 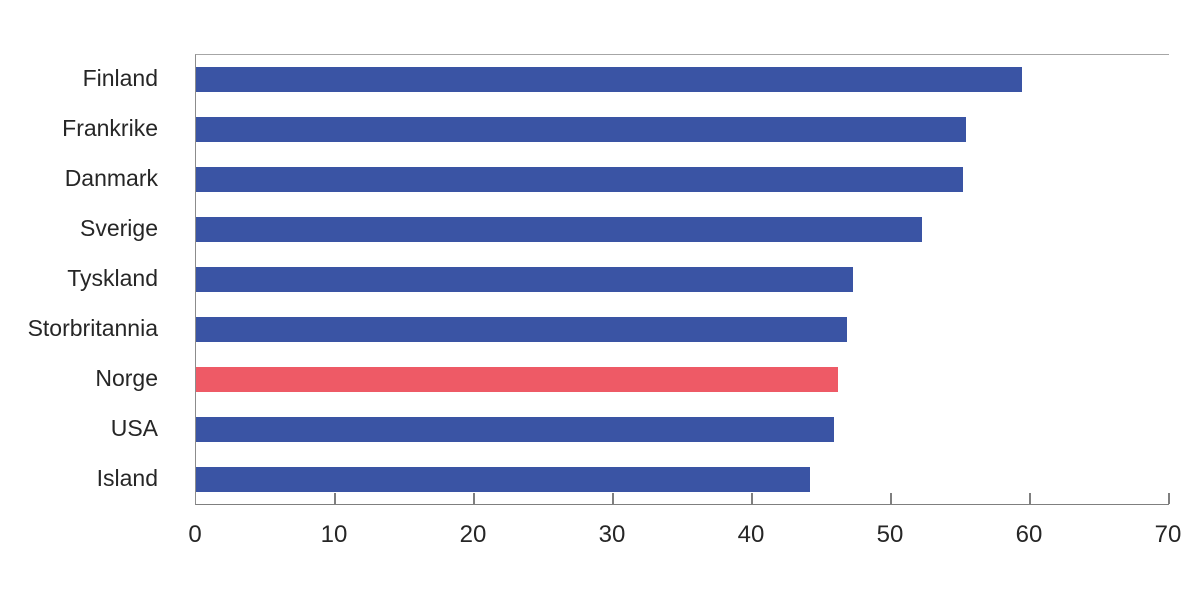 I want to click on bar-island, so click(x=503, y=479).